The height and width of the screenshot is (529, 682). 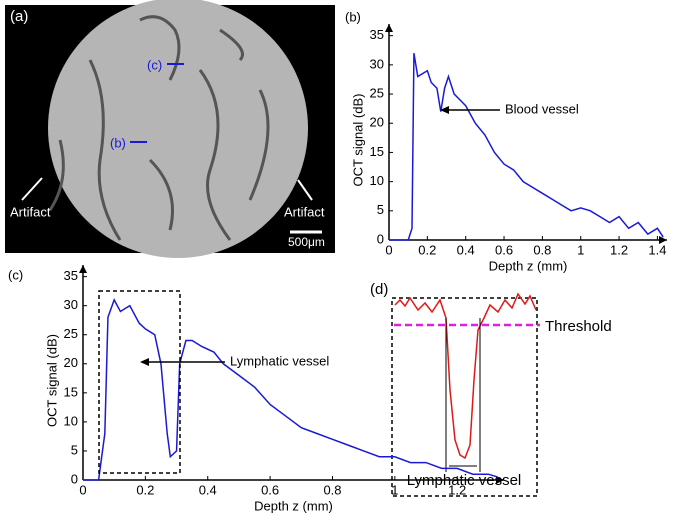 I want to click on schematic-panel: (d) Threshold Lymphatic vessel, so click(x=491, y=389).